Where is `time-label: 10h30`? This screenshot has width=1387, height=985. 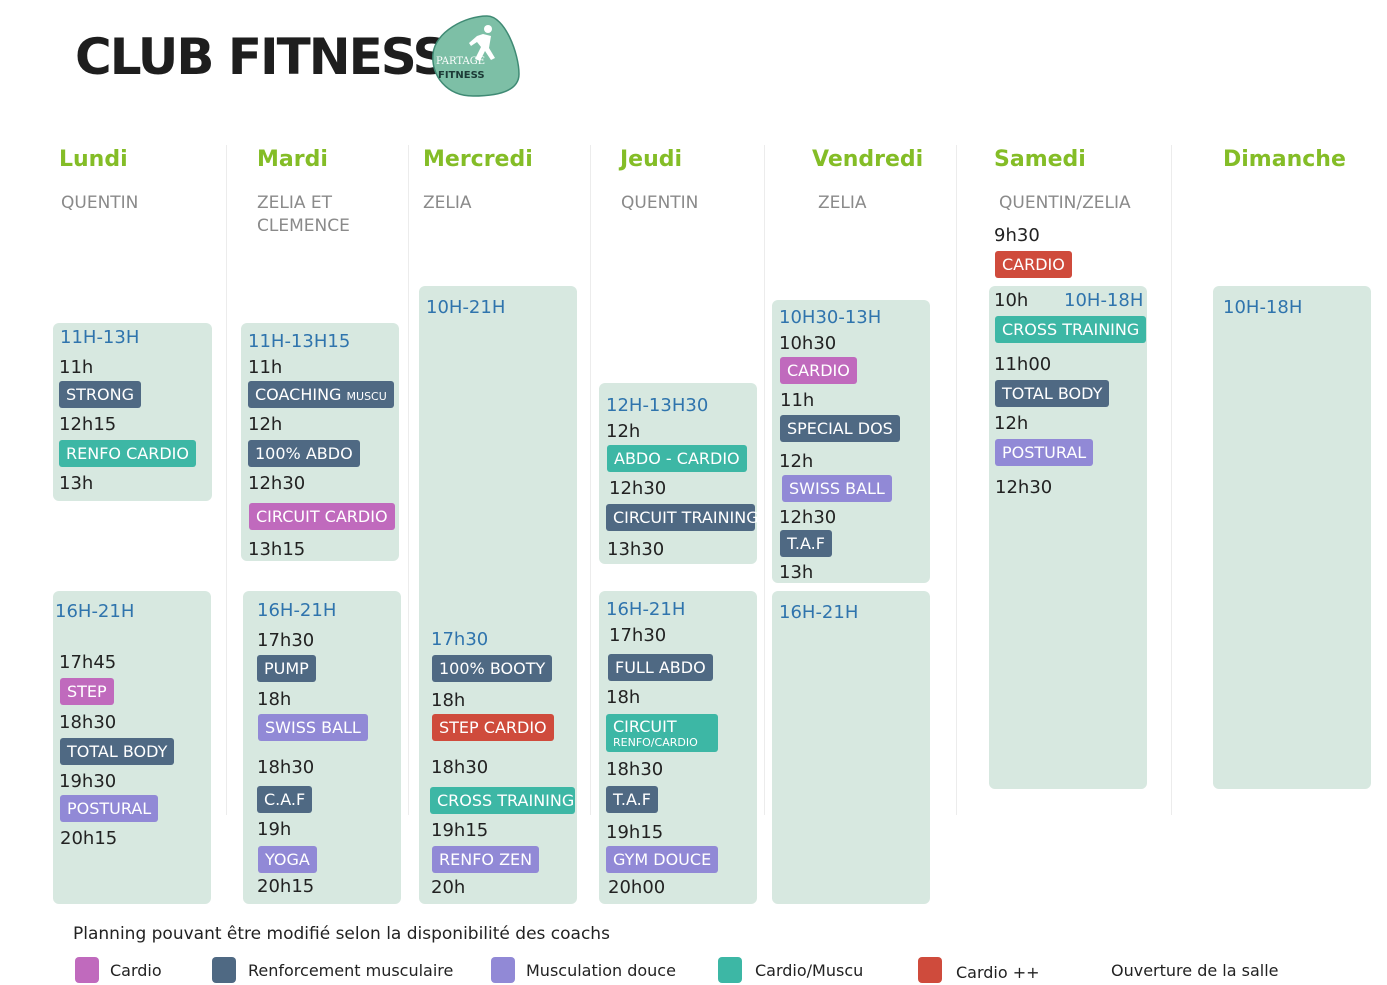 time-label: 10h30 is located at coordinates (808, 343).